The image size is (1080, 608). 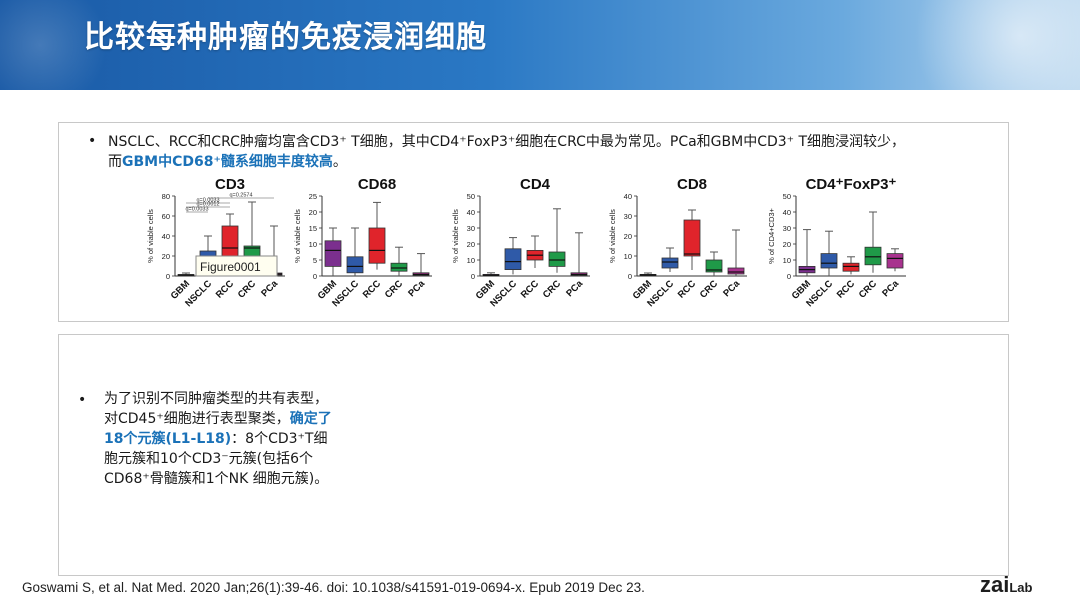 I want to click on bullet-2-highlight: 确定了18个元簇(L1-L18), so click(x=218, y=429).